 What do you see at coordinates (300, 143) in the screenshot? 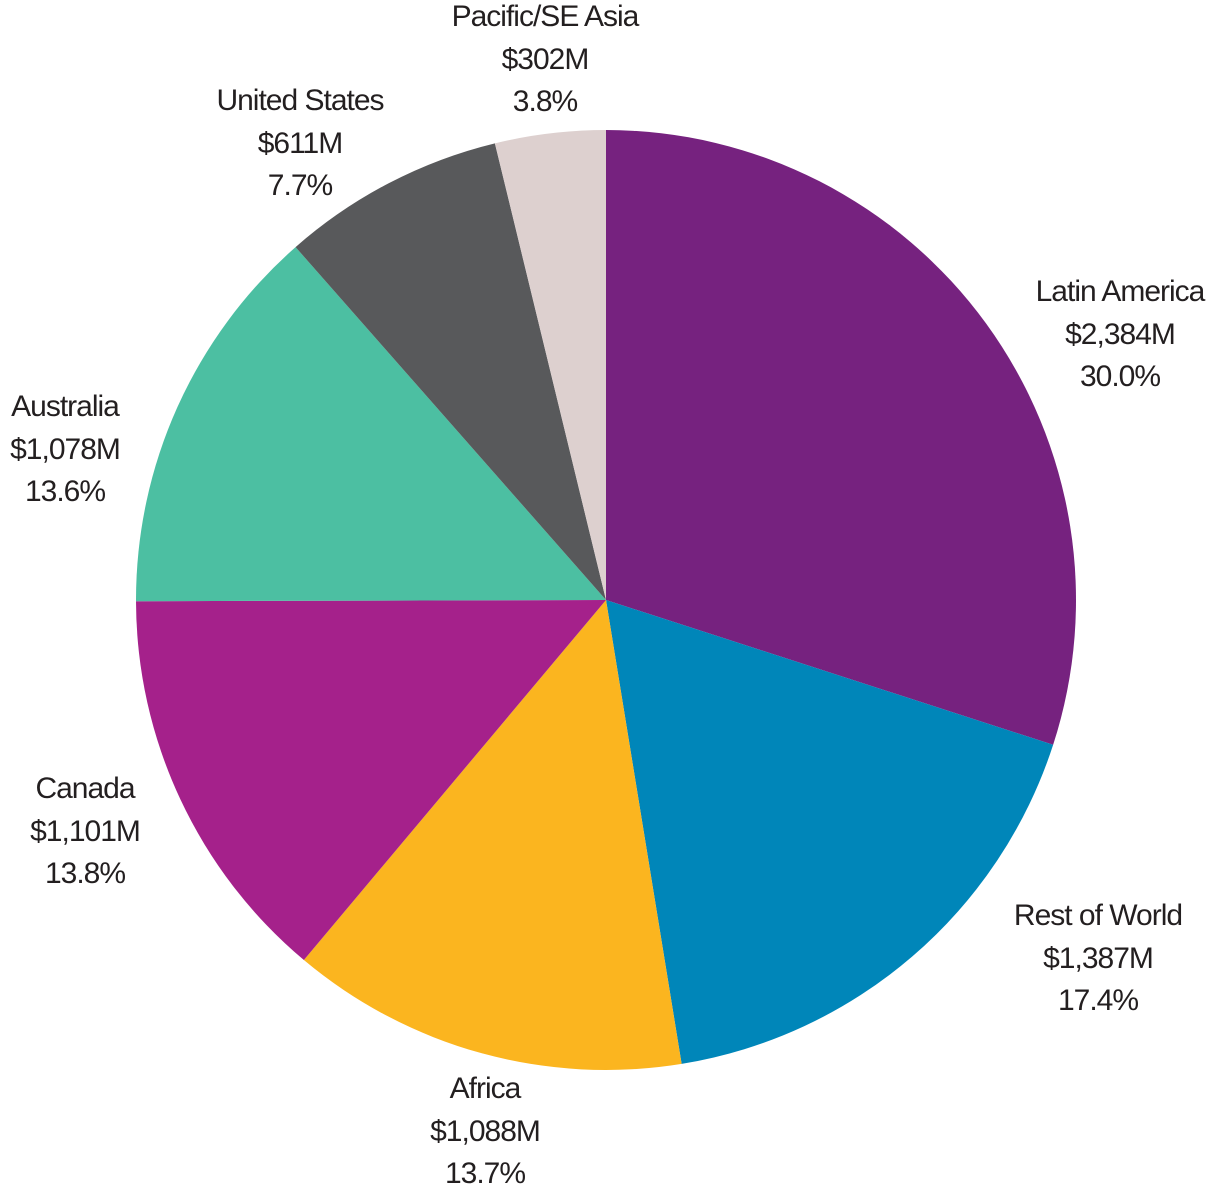
I see `slice-value-label: $611M` at bounding box center [300, 143].